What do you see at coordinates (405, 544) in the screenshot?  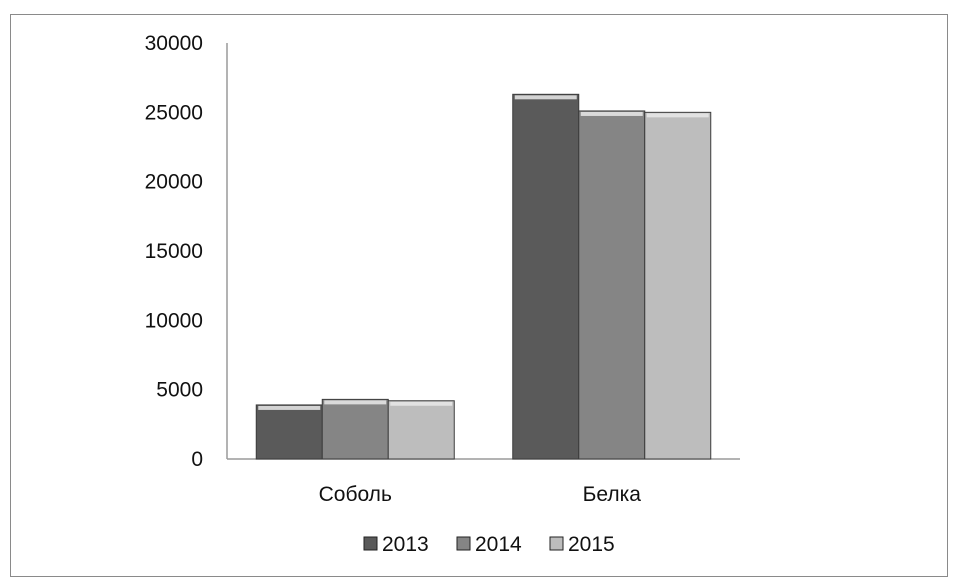 I see `legend-label: 2013` at bounding box center [405, 544].